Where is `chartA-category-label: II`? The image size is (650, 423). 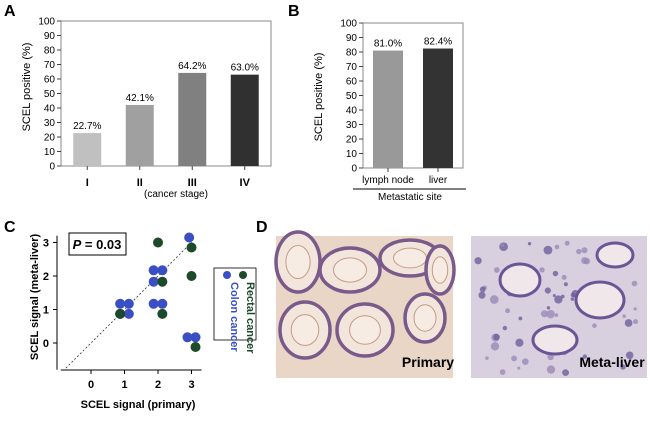 chartA-category-label: II is located at coordinates (140, 183).